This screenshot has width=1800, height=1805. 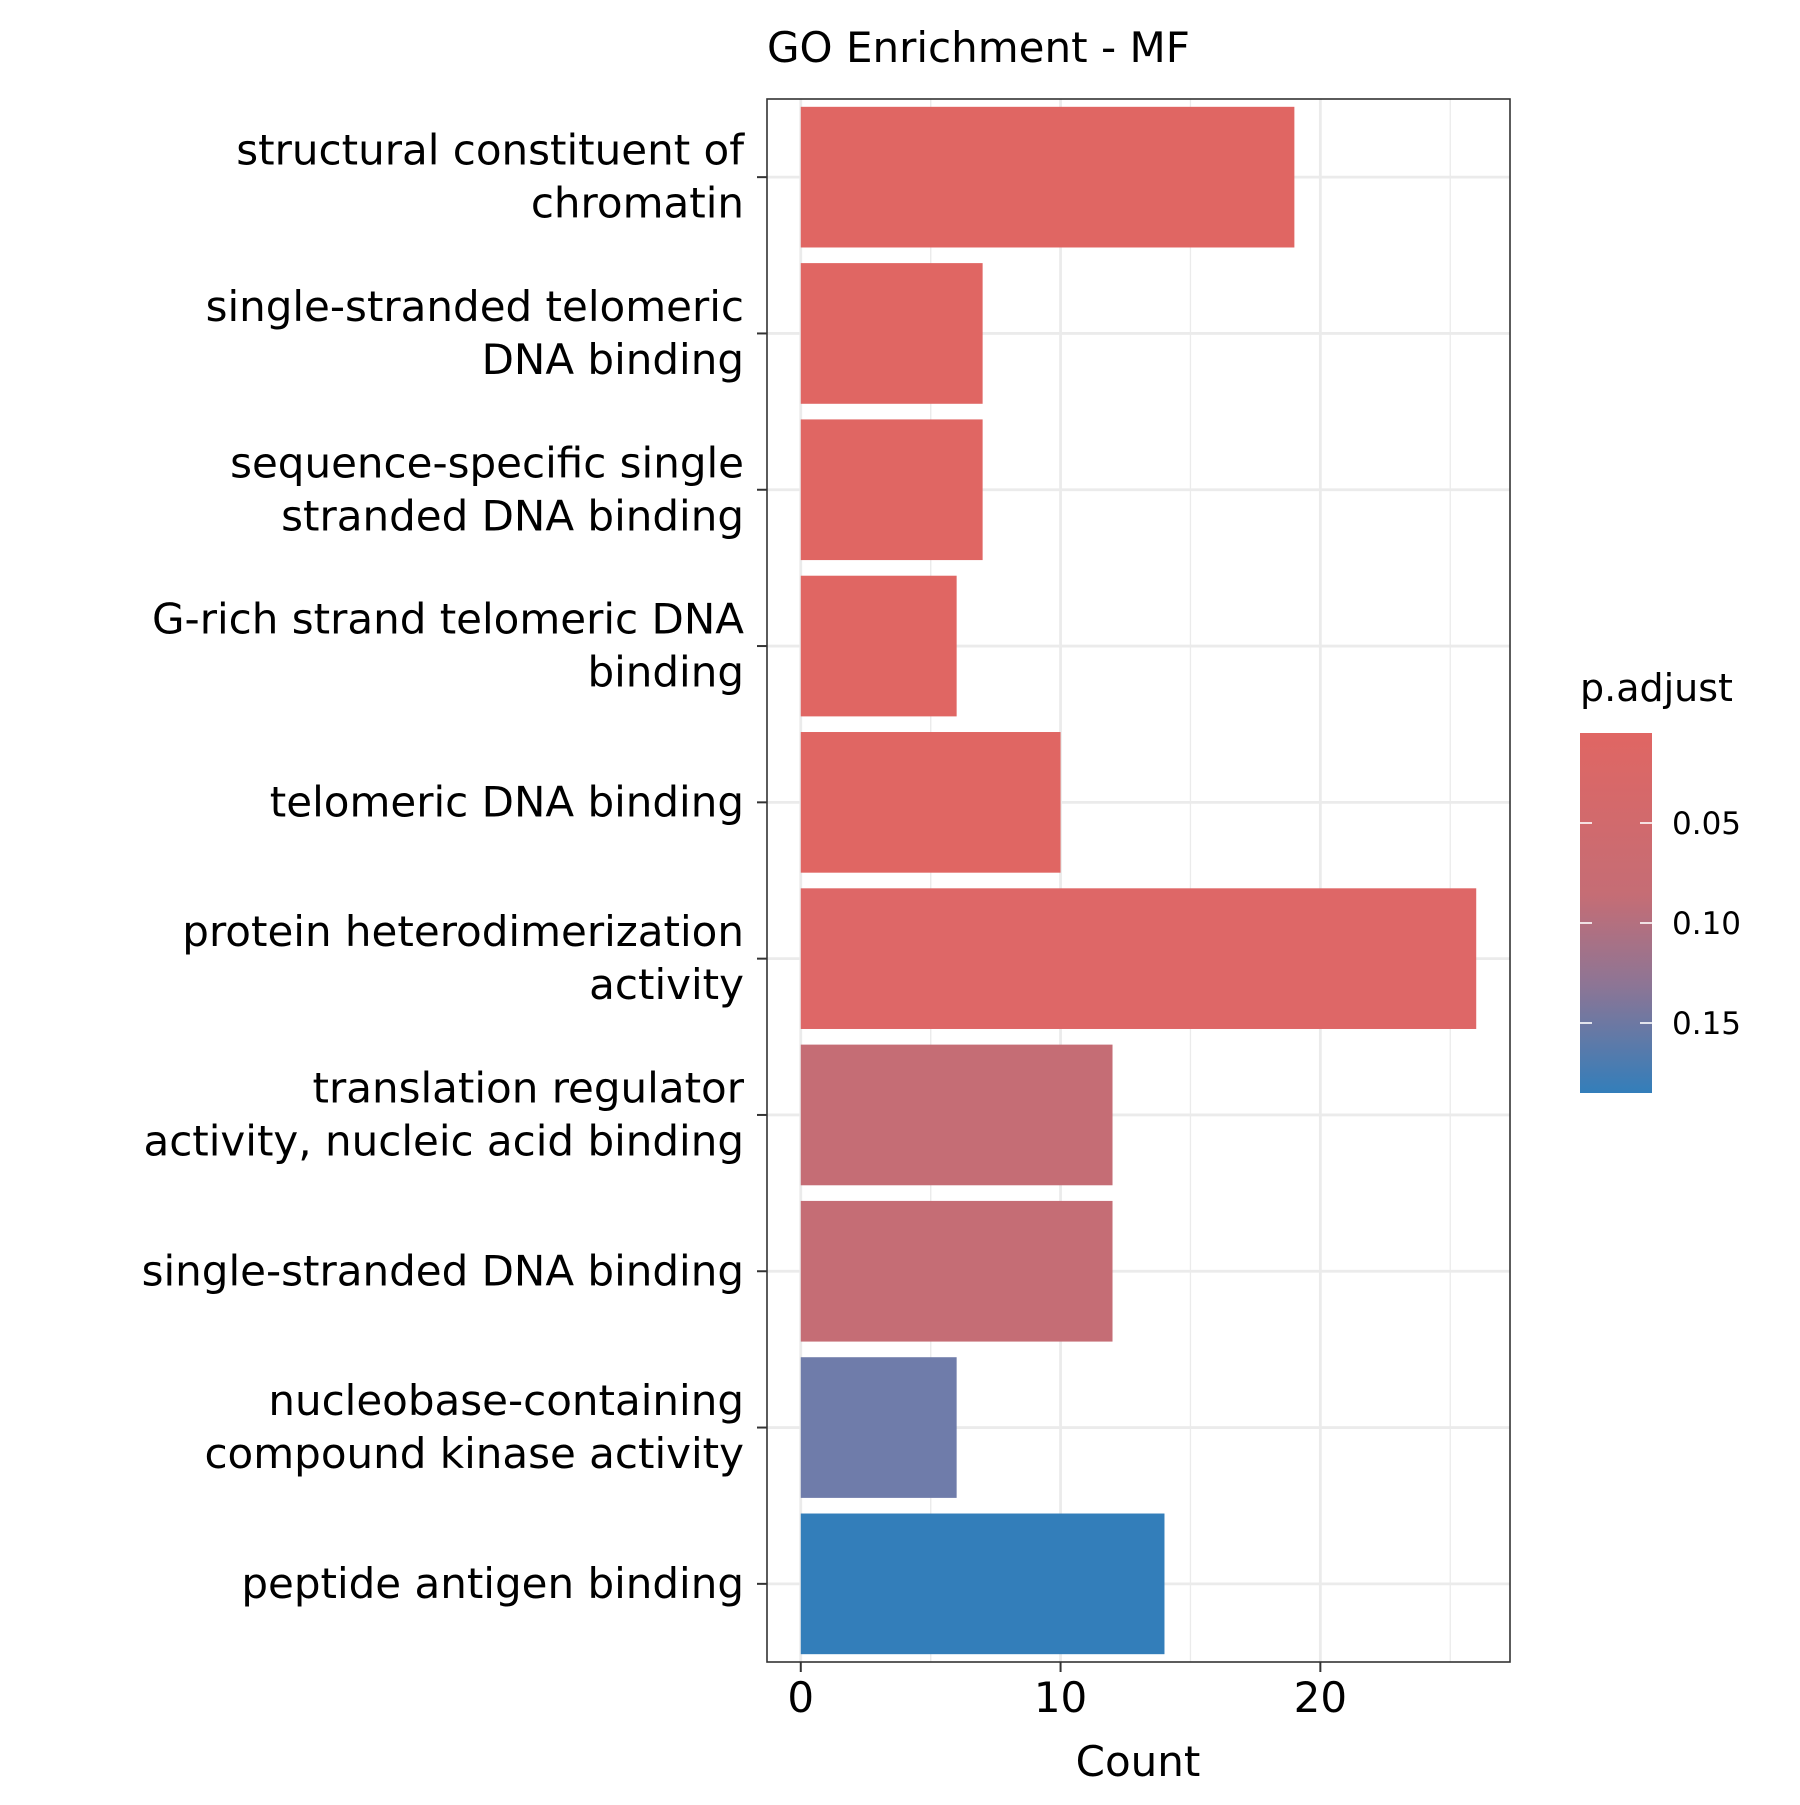 What do you see at coordinates (506, 1400) in the screenshot?
I see `y-axis-label: nucleobase-containing` at bounding box center [506, 1400].